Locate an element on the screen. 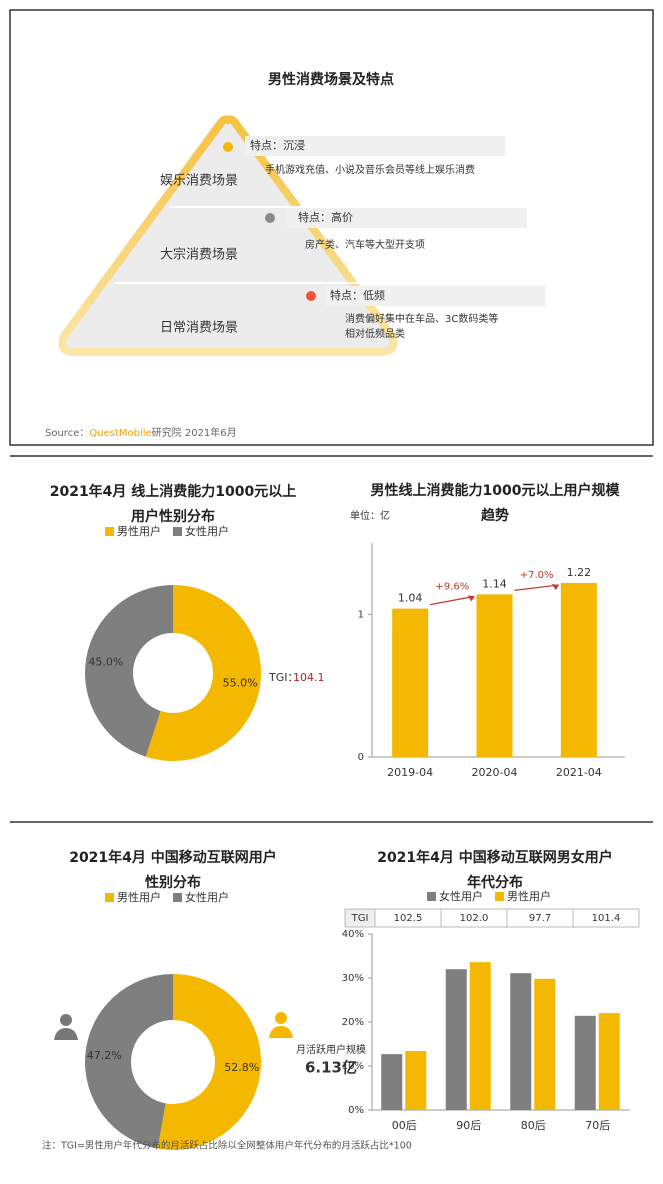 Image resolution: width=663 pixels, height=1184 pixels. annotation-label: TGI： is located at coordinates (283, 677).